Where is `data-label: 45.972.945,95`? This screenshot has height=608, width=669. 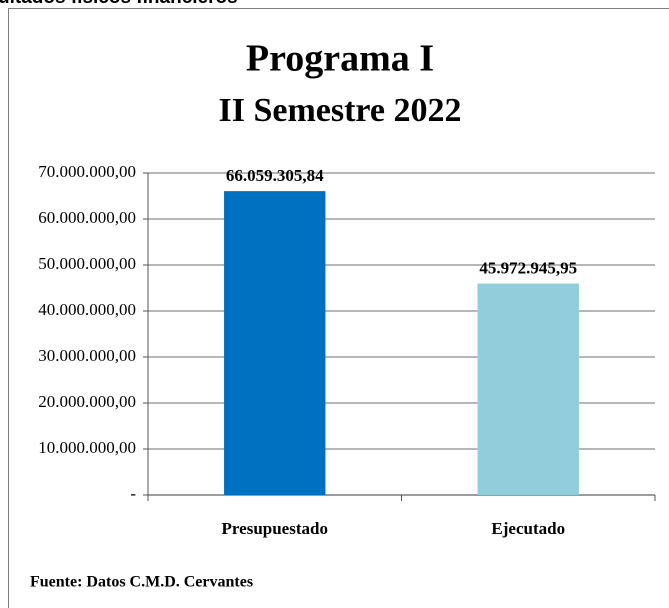 data-label: 45.972.945,95 is located at coordinates (528, 267).